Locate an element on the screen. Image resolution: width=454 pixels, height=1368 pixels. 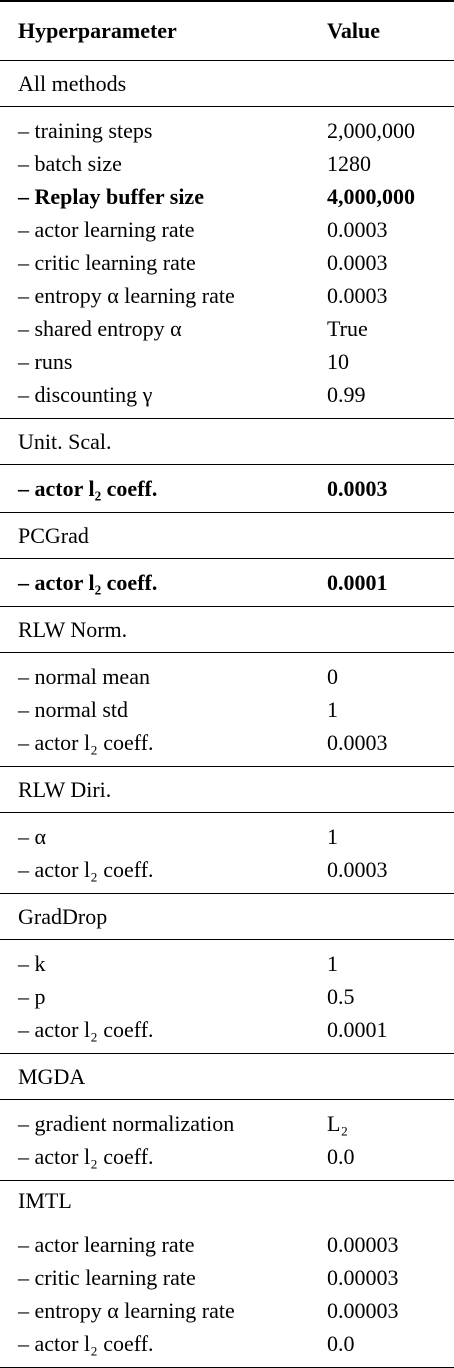
table-row: – p 0.5 is located at coordinates (227, 996).